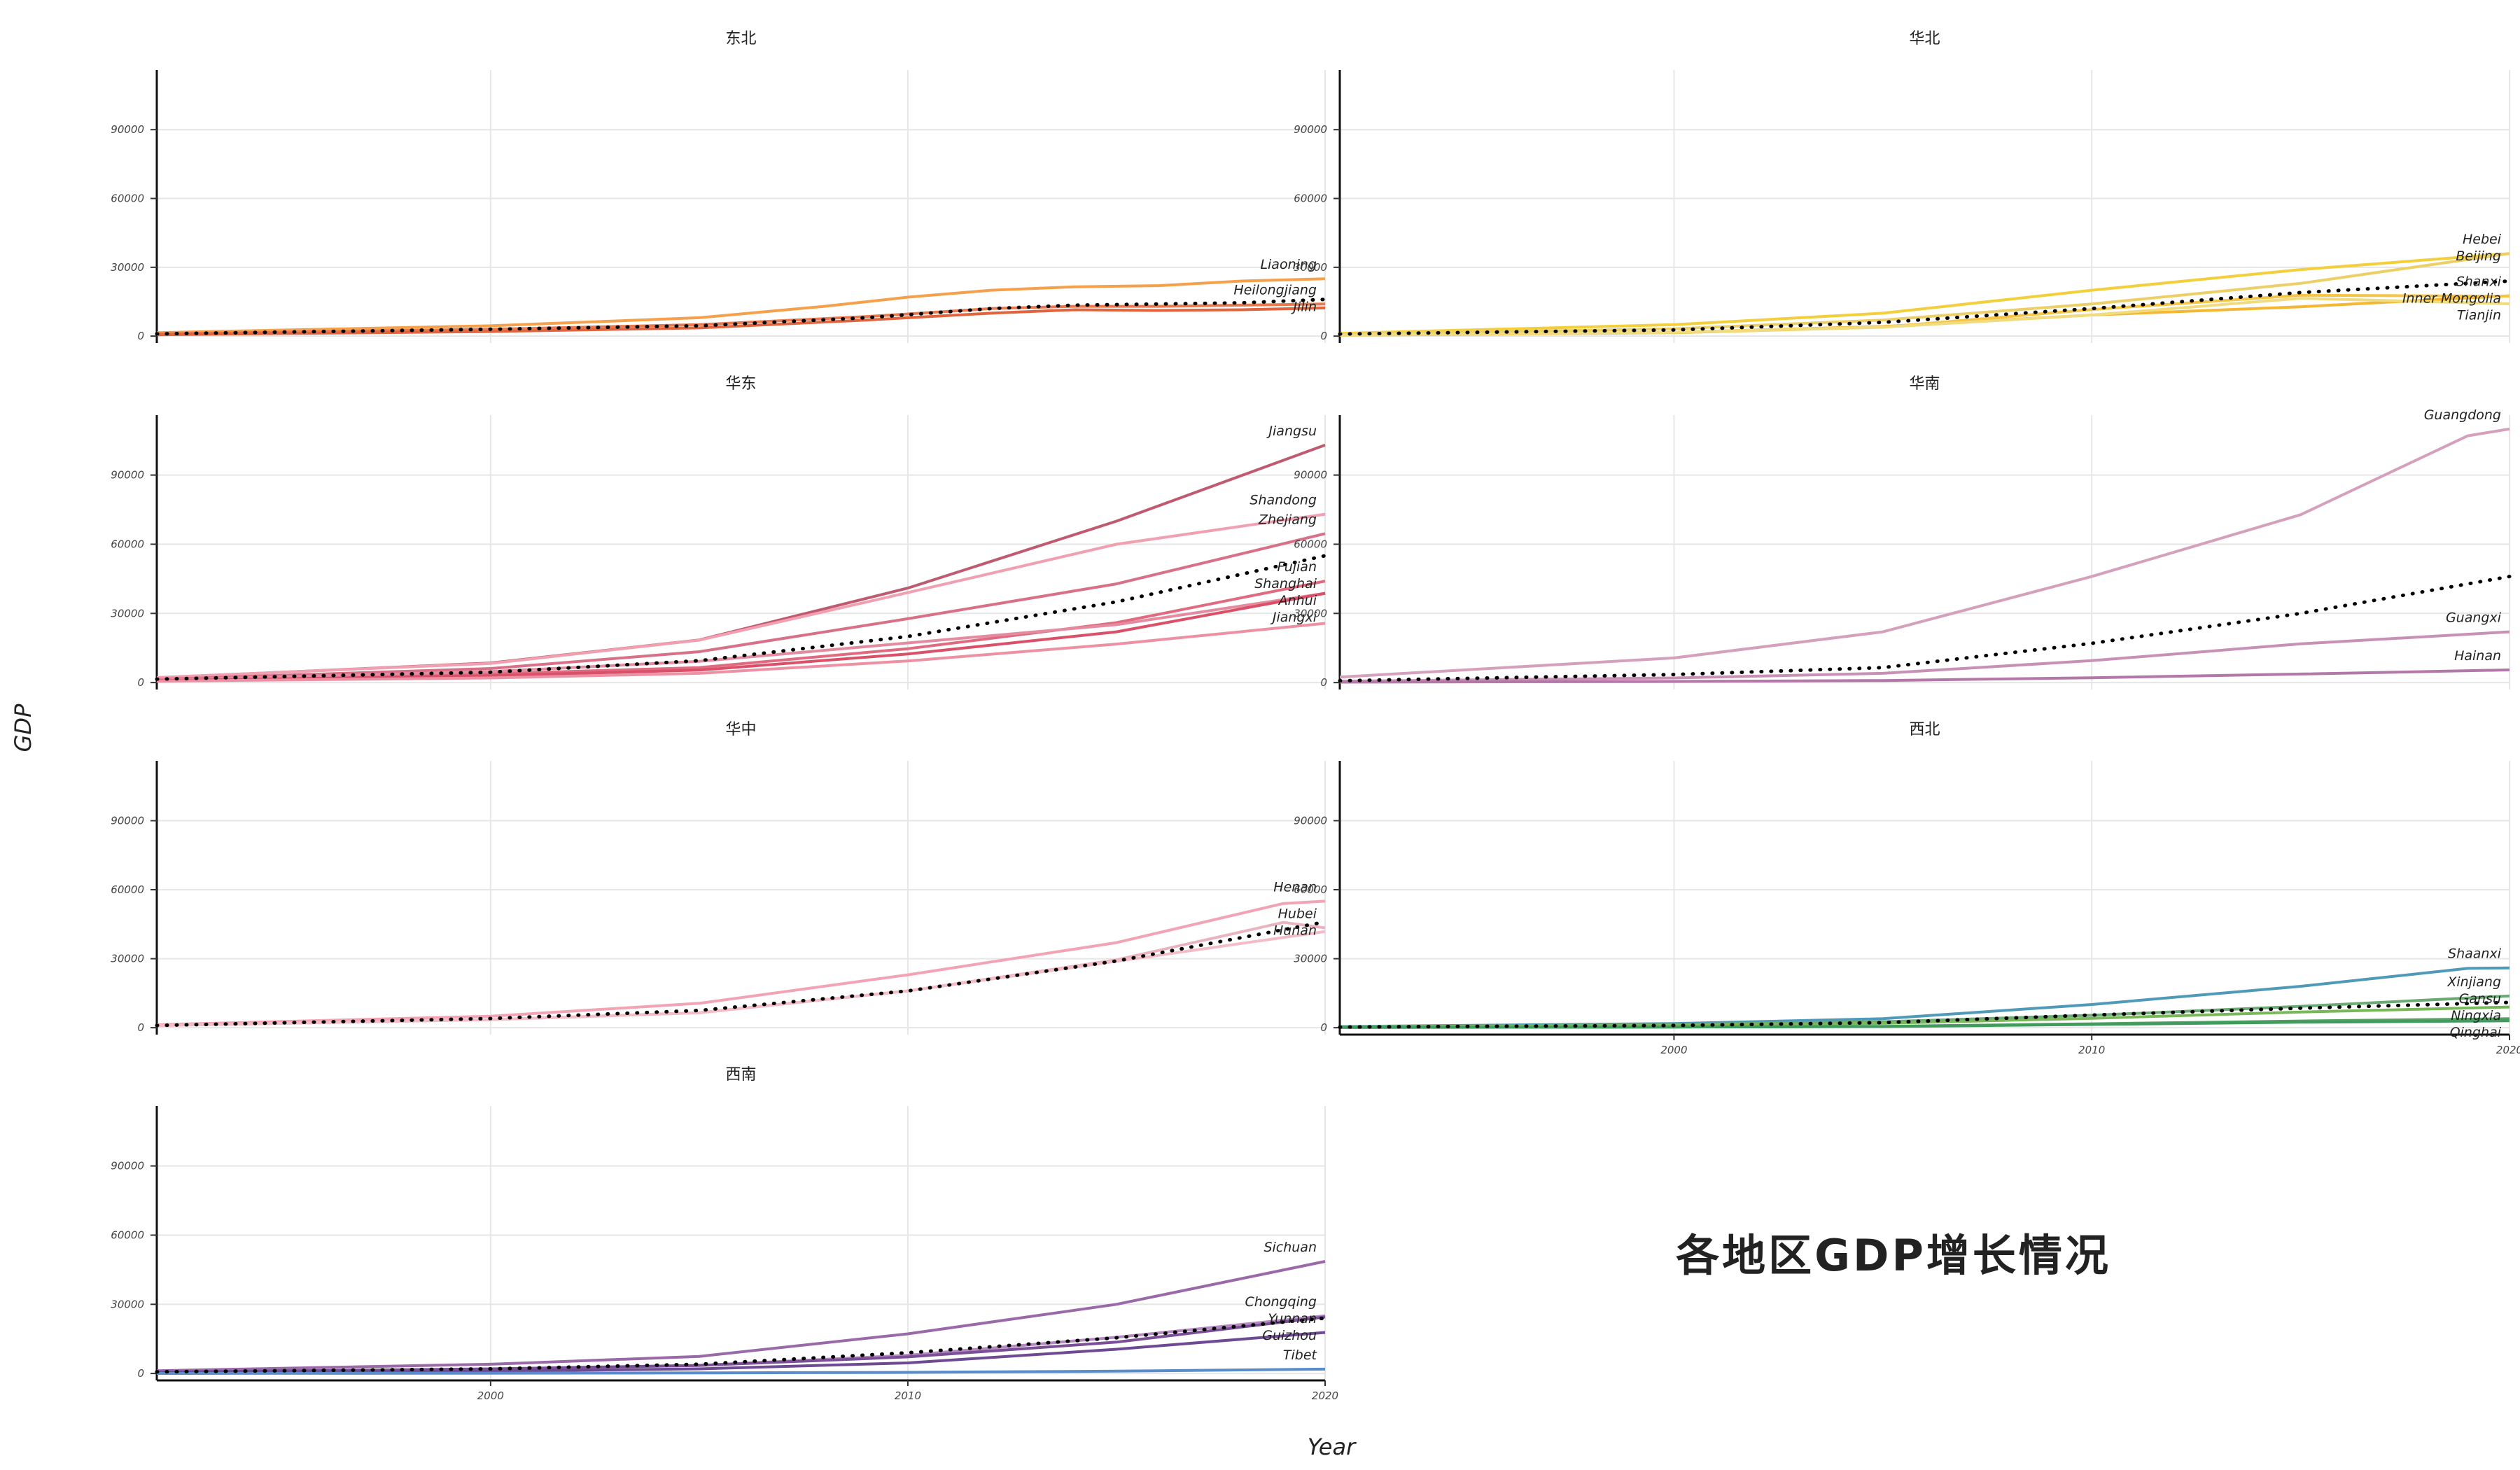 The image size is (2520, 1470). I want to click on series-line-beijing, so click(1924, 294).